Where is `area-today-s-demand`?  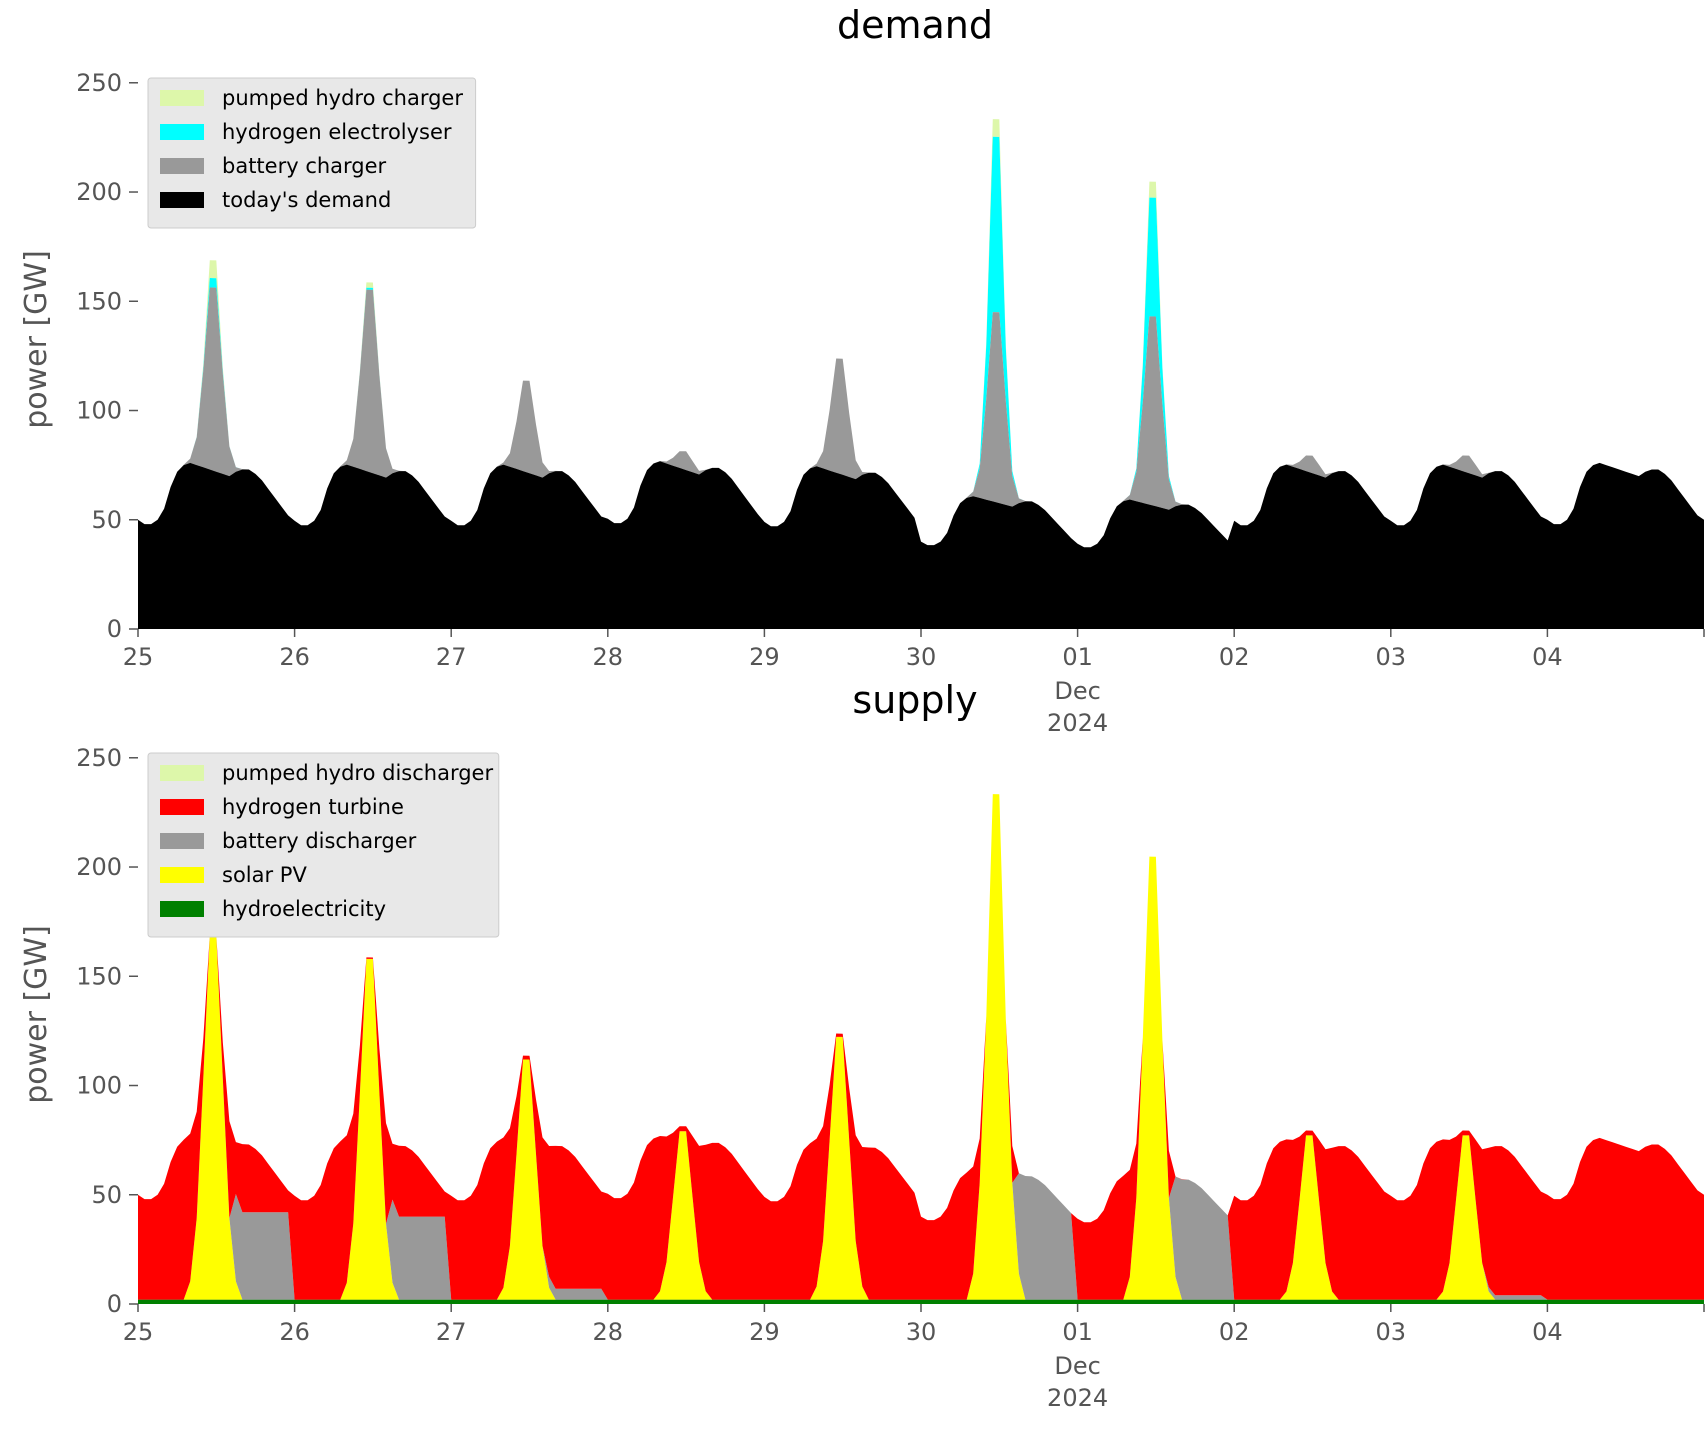
area-today-s-demand is located at coordinates (921, 545).